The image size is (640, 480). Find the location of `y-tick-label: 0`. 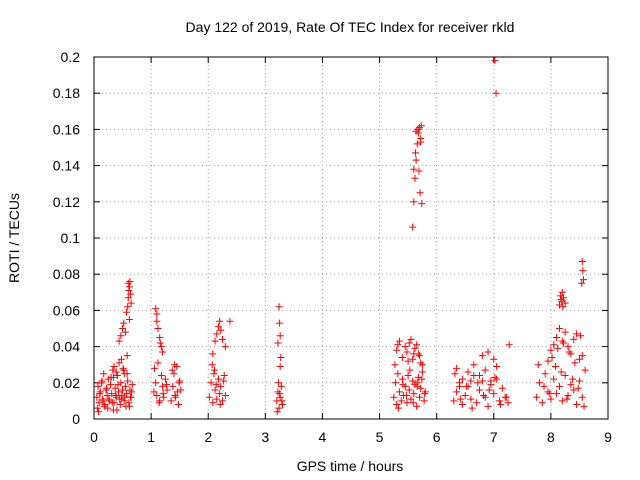

y-tick-label: 0 is located at coordinates (76, 419).